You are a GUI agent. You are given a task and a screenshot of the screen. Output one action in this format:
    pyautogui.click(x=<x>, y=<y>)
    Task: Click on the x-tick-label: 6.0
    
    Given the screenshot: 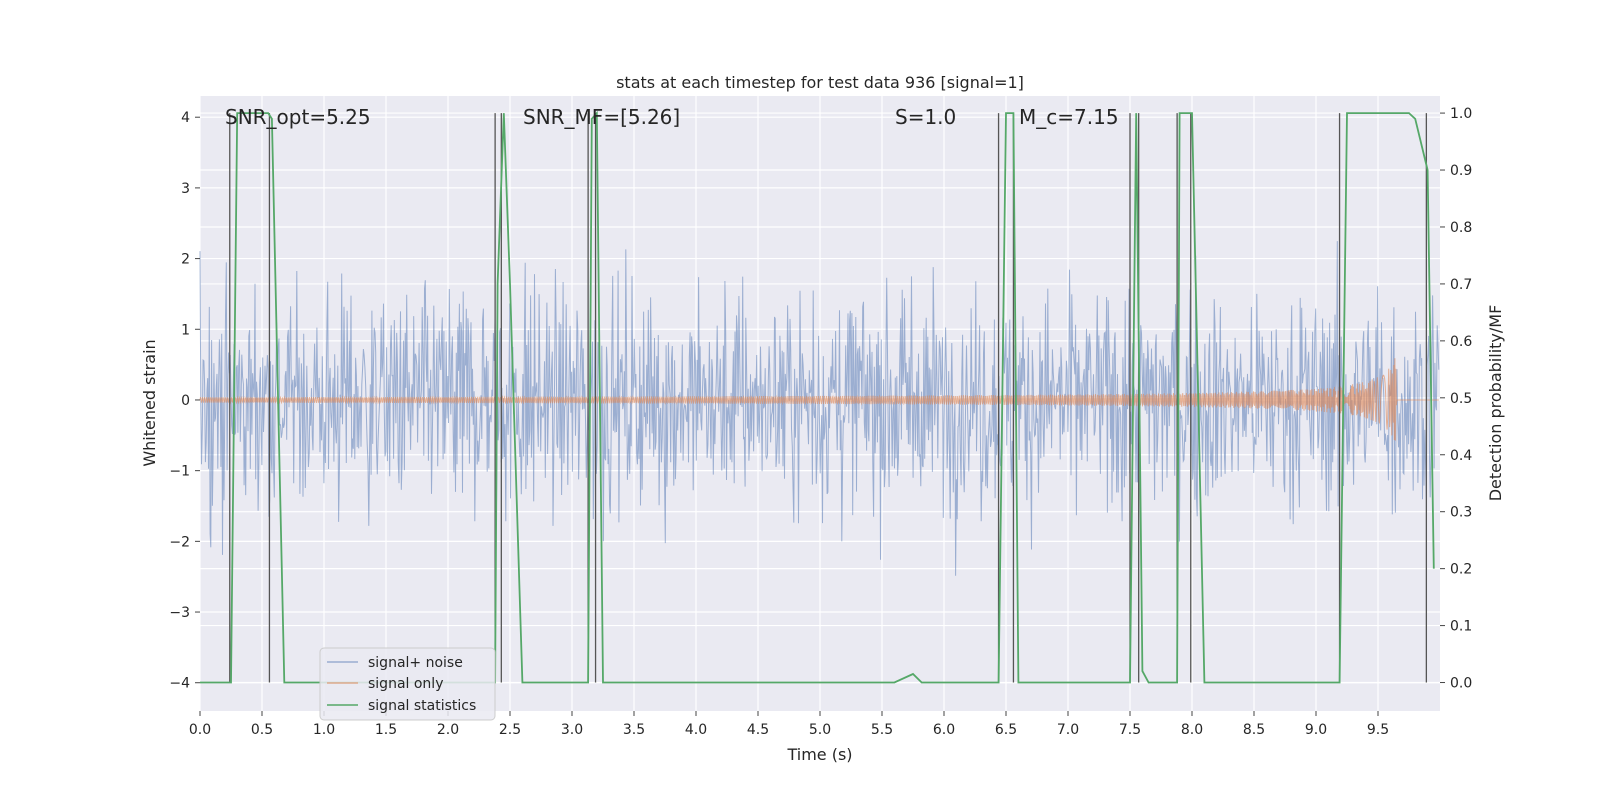 What is the action you would take?
    pyautogui.click(x=944, y=730)
    